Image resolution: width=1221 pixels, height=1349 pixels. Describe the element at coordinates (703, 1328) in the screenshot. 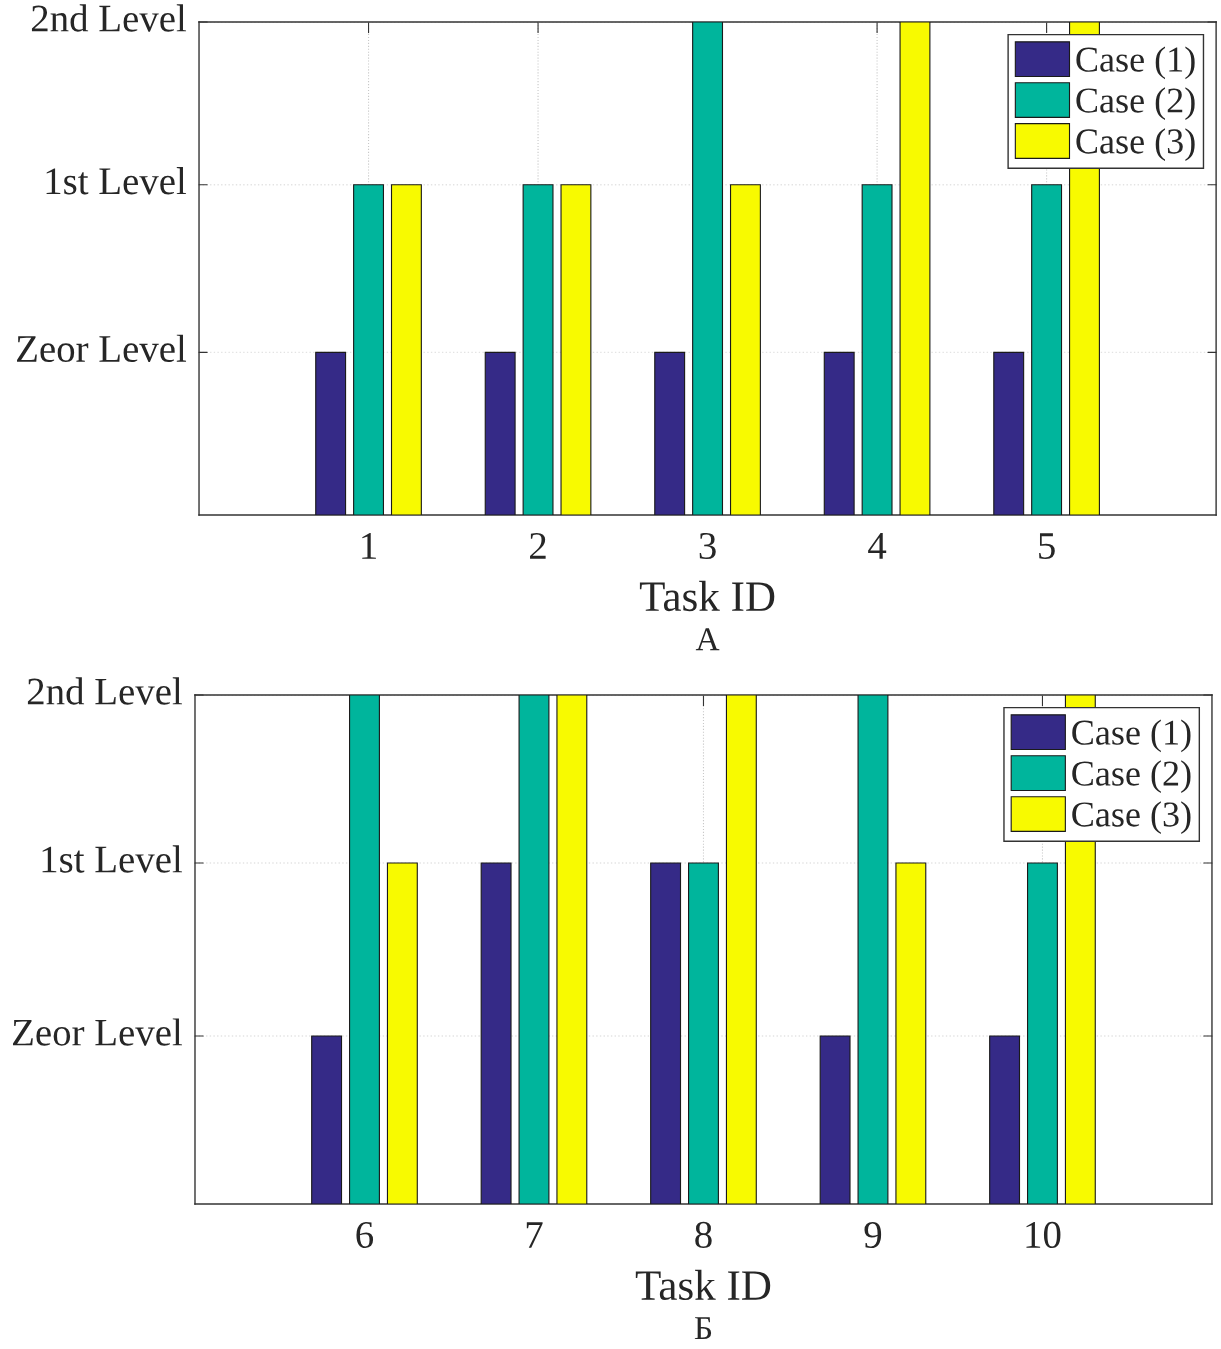

I see `text: Б` at that location.